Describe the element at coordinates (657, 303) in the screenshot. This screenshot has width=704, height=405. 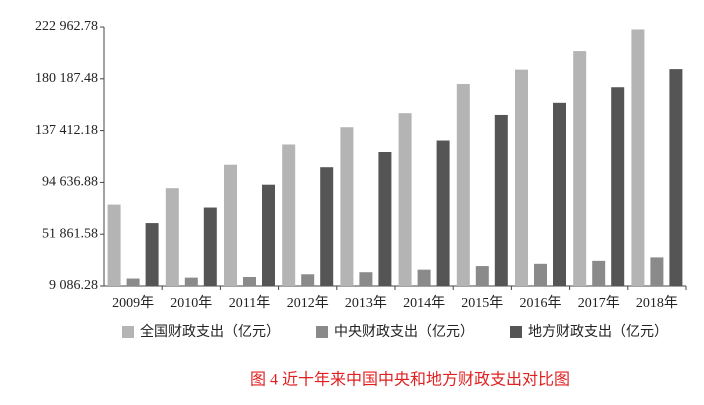
I see `x-tick-label: 2018年` at that location.